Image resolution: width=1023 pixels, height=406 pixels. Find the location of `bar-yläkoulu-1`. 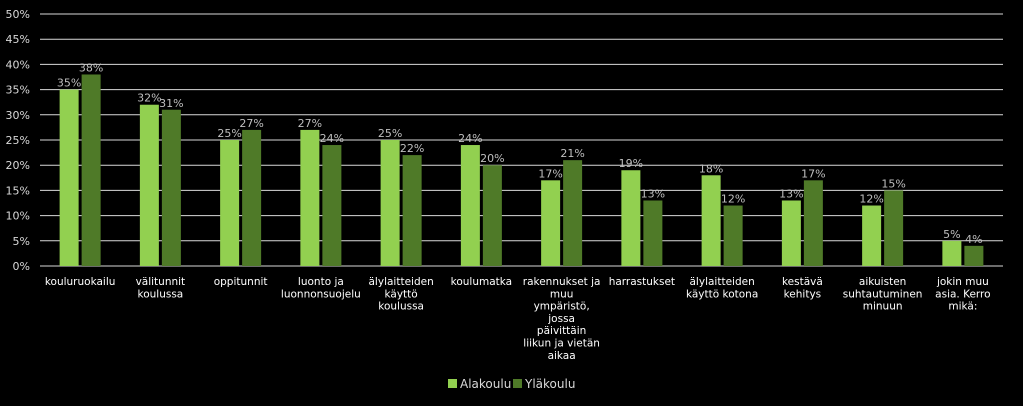

bar-yläkoulu-1 is located at coordinates (171, 187).